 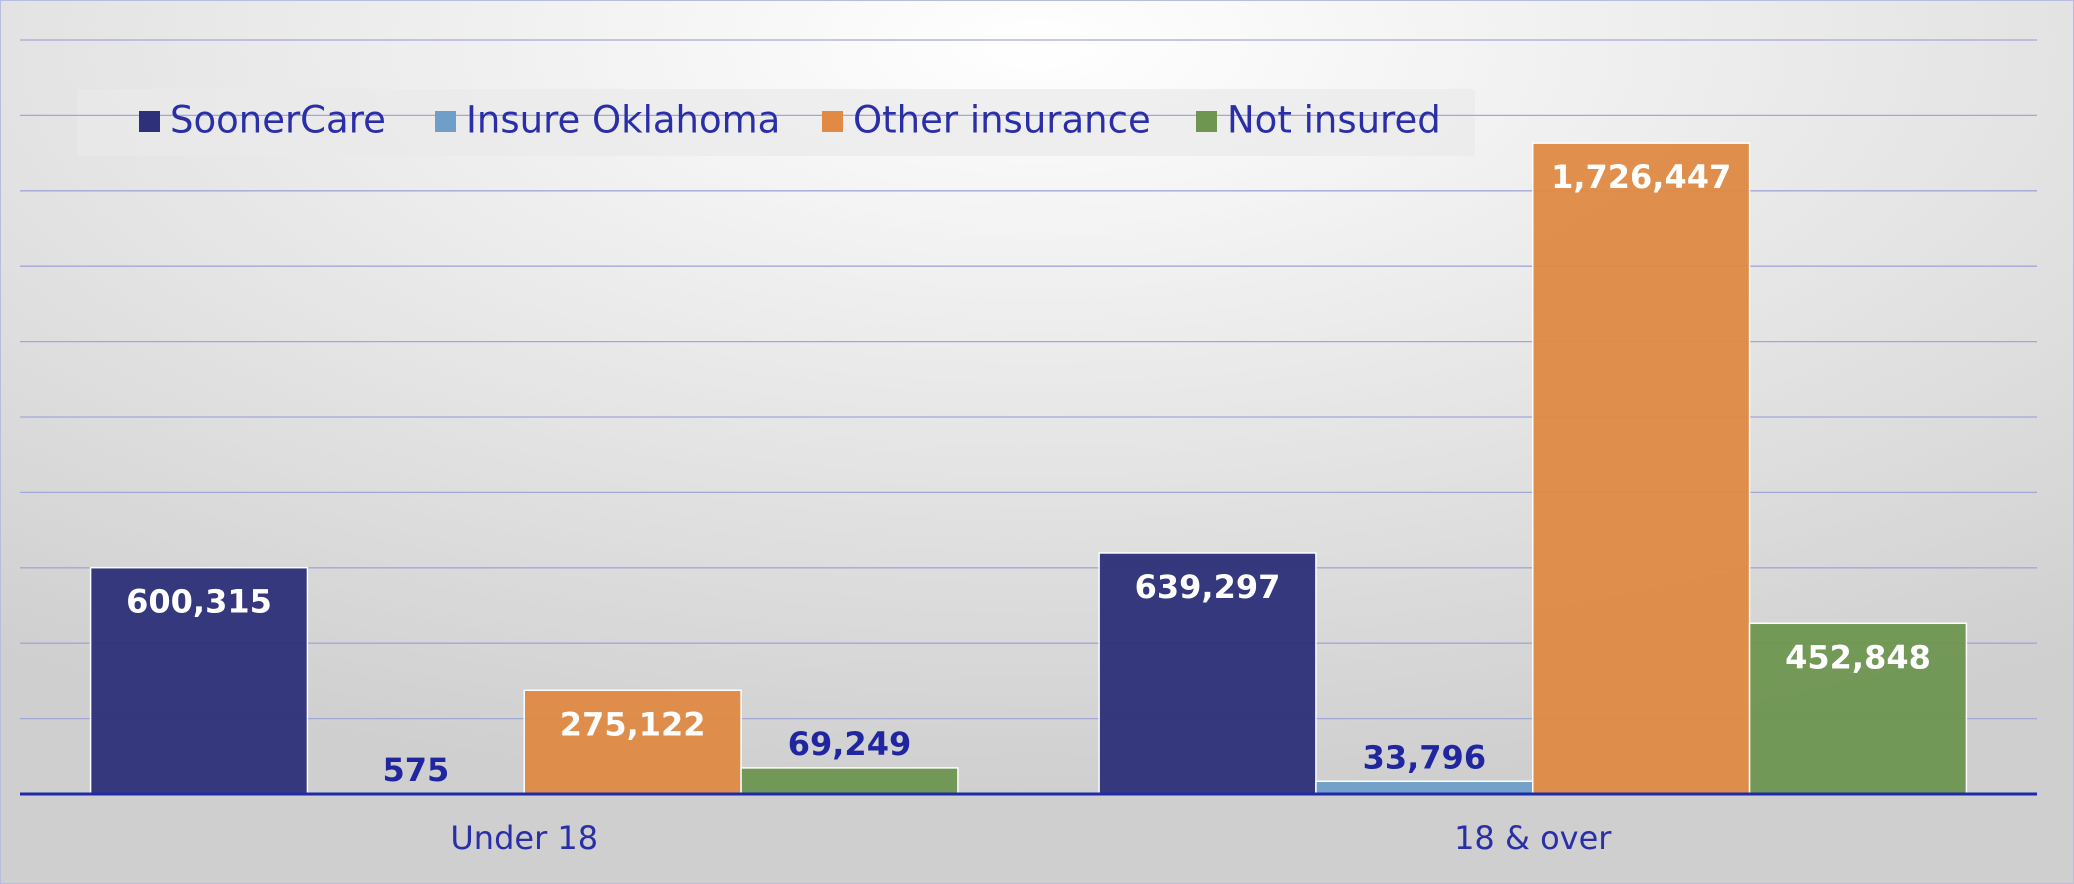 I want to click on legend-label: Other insurance, so click(x=1002, y=120).